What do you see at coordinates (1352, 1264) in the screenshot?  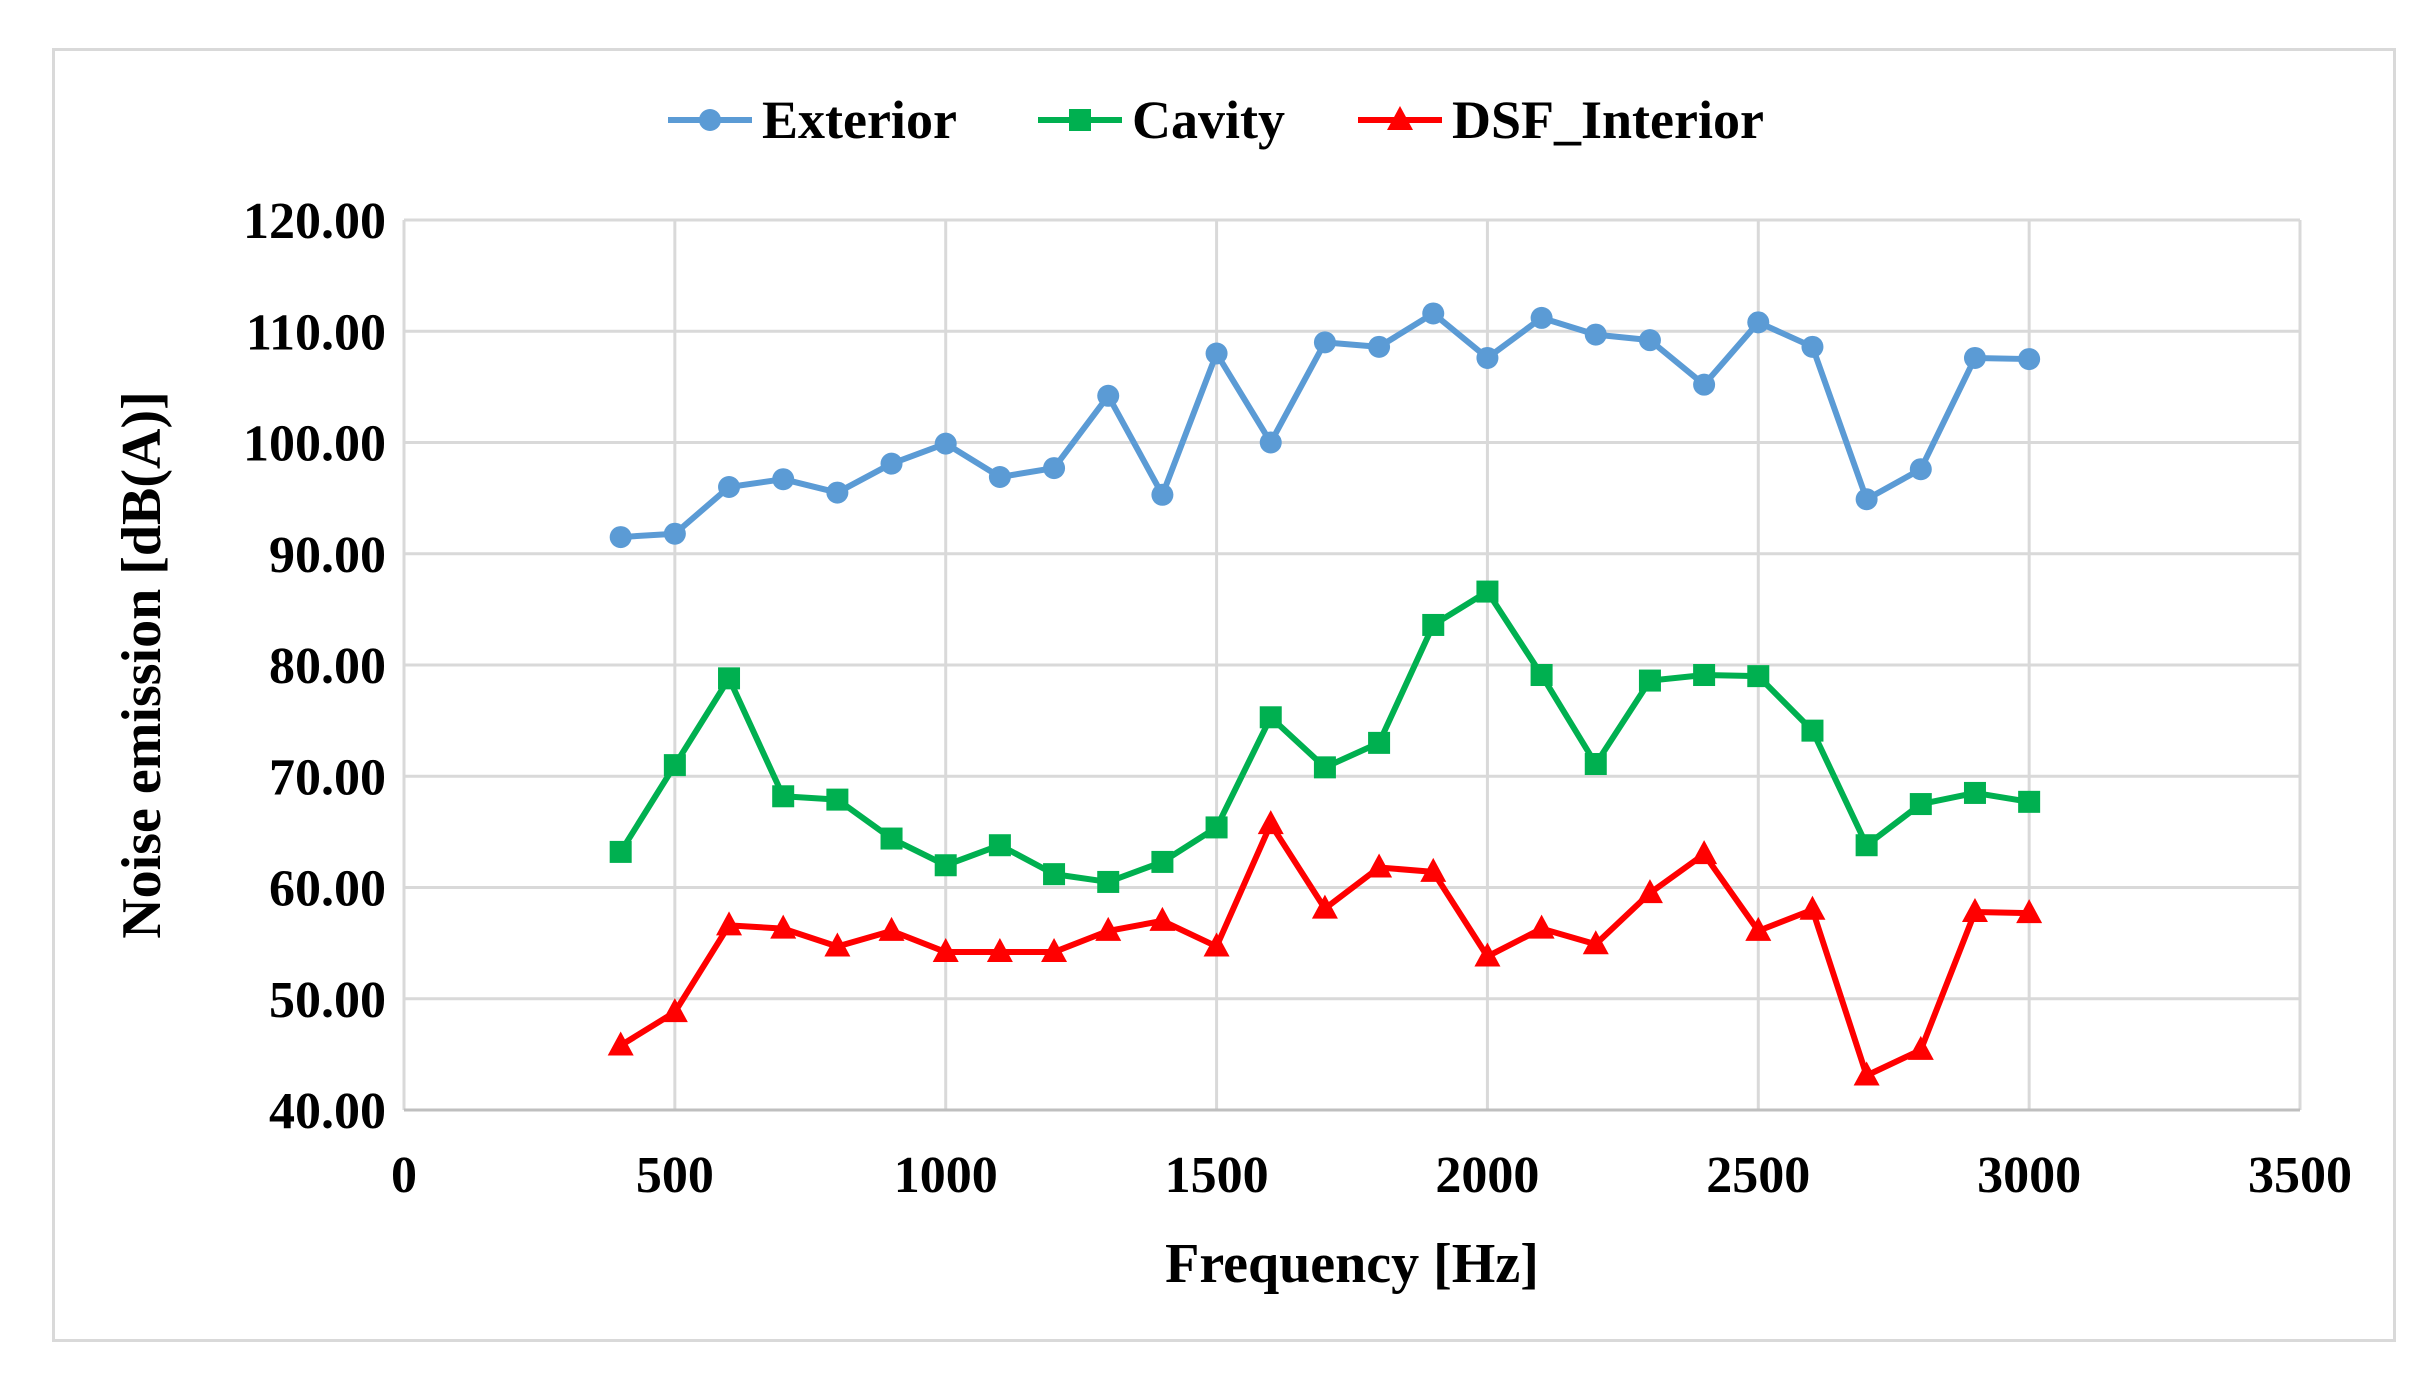 I see `x-axis-title: Frequency [Hz]` at bounding box center [1352, 1264].